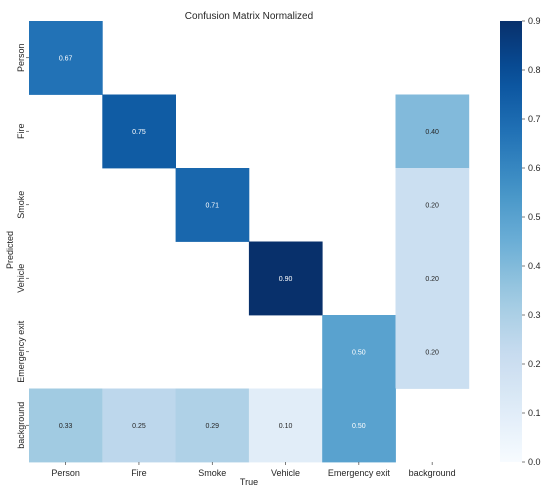 The image size is (550, 495). What do you see at coordinates (534, 21) in the screenshot?
I see `colorbar-tick-label: 0.9` at bounding box center [534, 21].